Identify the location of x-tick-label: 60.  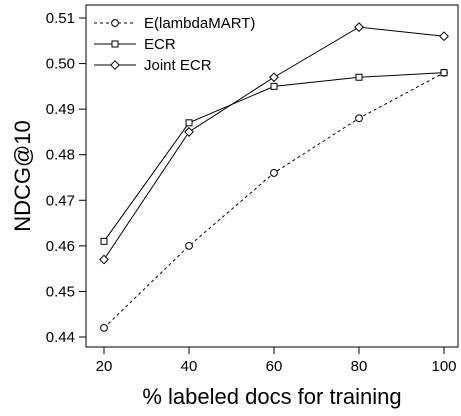
(274, 366).